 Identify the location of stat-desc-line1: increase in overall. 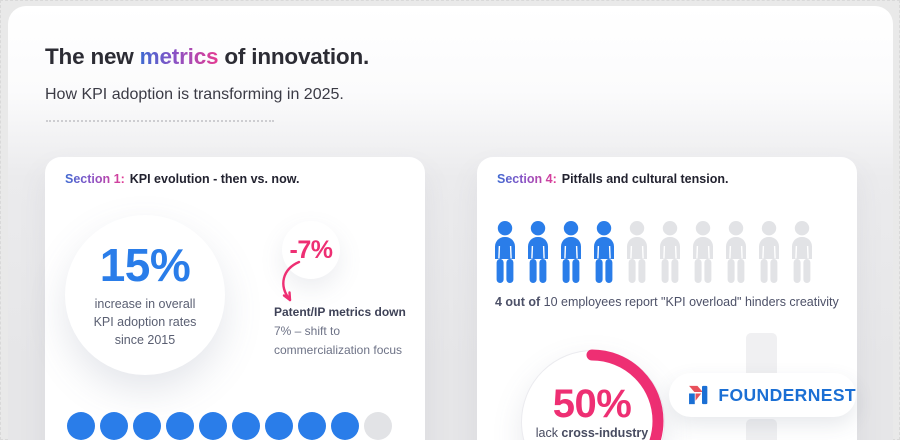
(145, 303).